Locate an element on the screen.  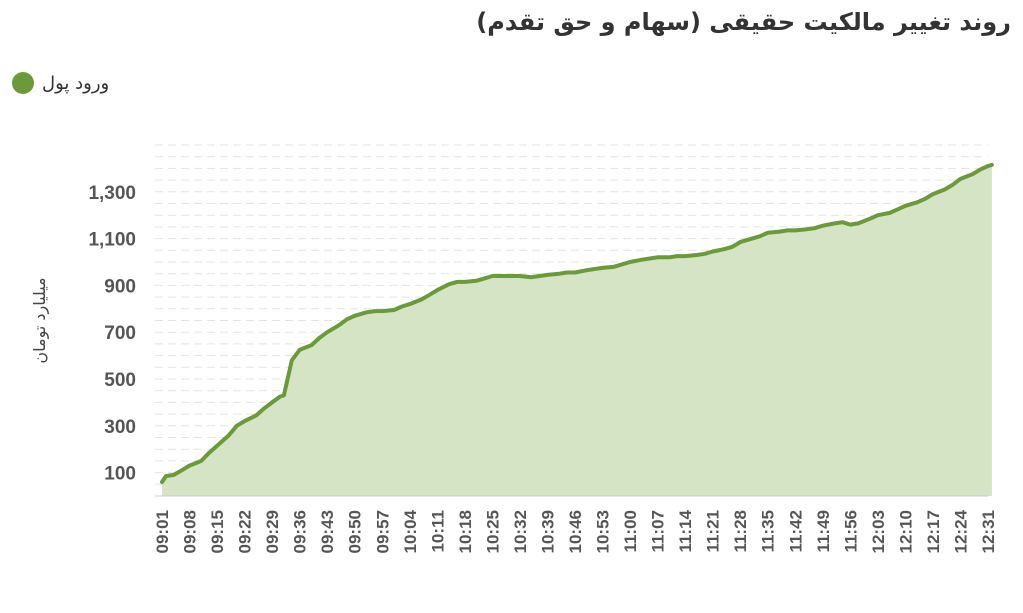
x-tick-label: 11:00 is located at coordinates (630, 531).